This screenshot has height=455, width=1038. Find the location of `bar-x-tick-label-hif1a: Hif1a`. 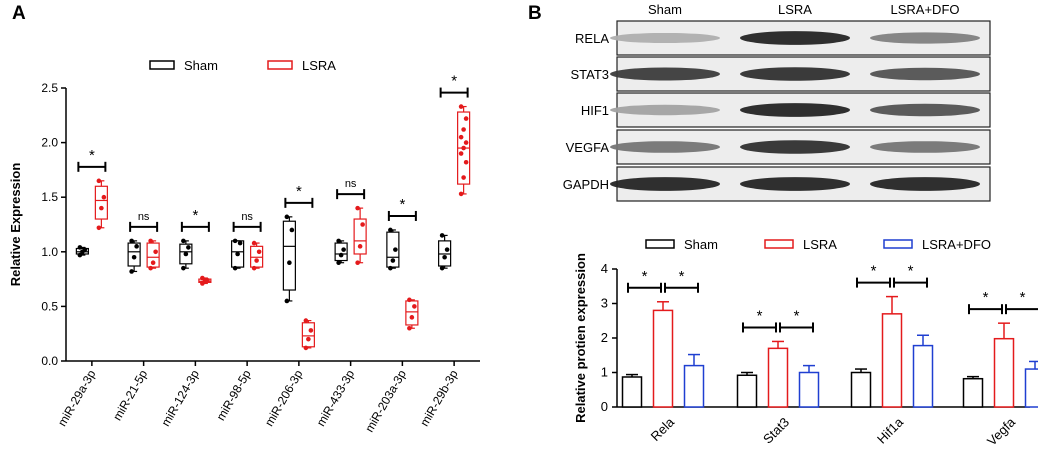

bar-x-tick-label-hif1a: Hif1a is located at coordinates (890, 430).